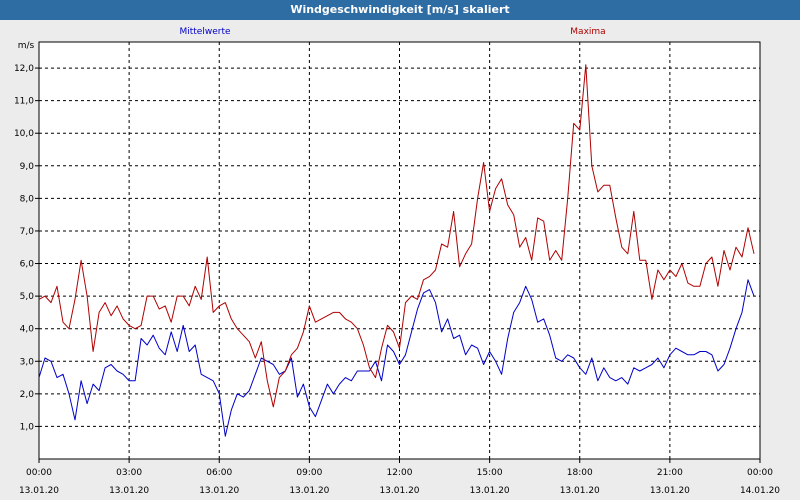  I want to click on x-tick-time: 06:00, so click(219, 473).